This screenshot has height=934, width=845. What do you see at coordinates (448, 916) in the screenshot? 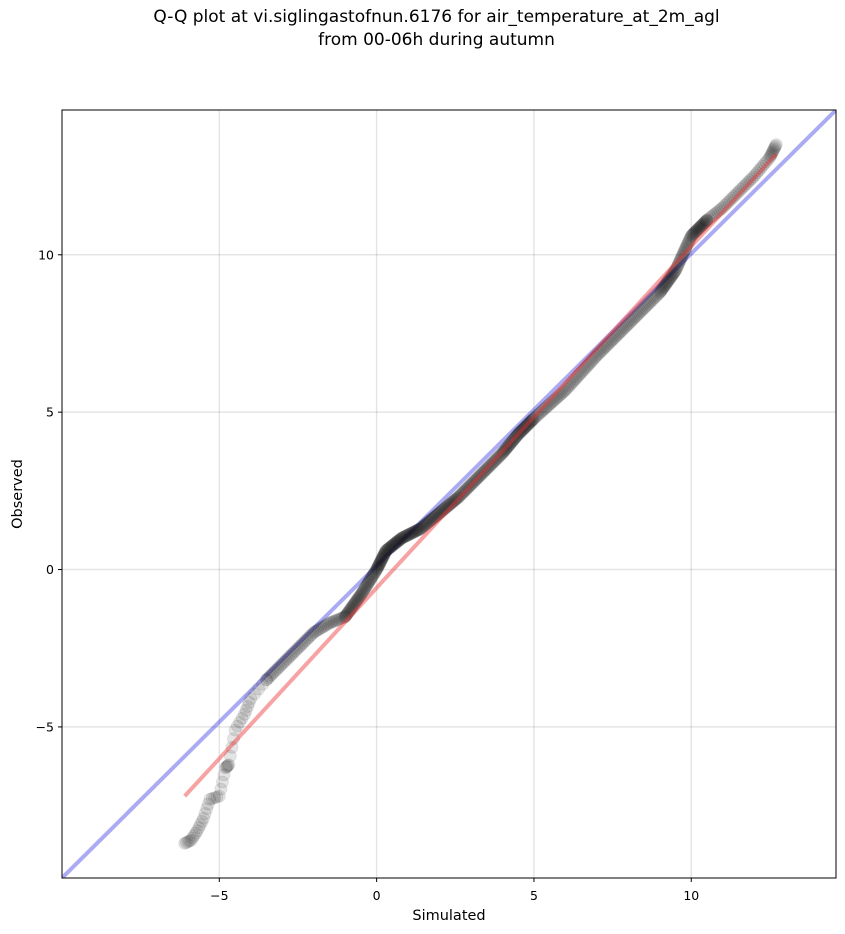
I see `x-axis-label: Simulated` at bounding box center [448, 916].